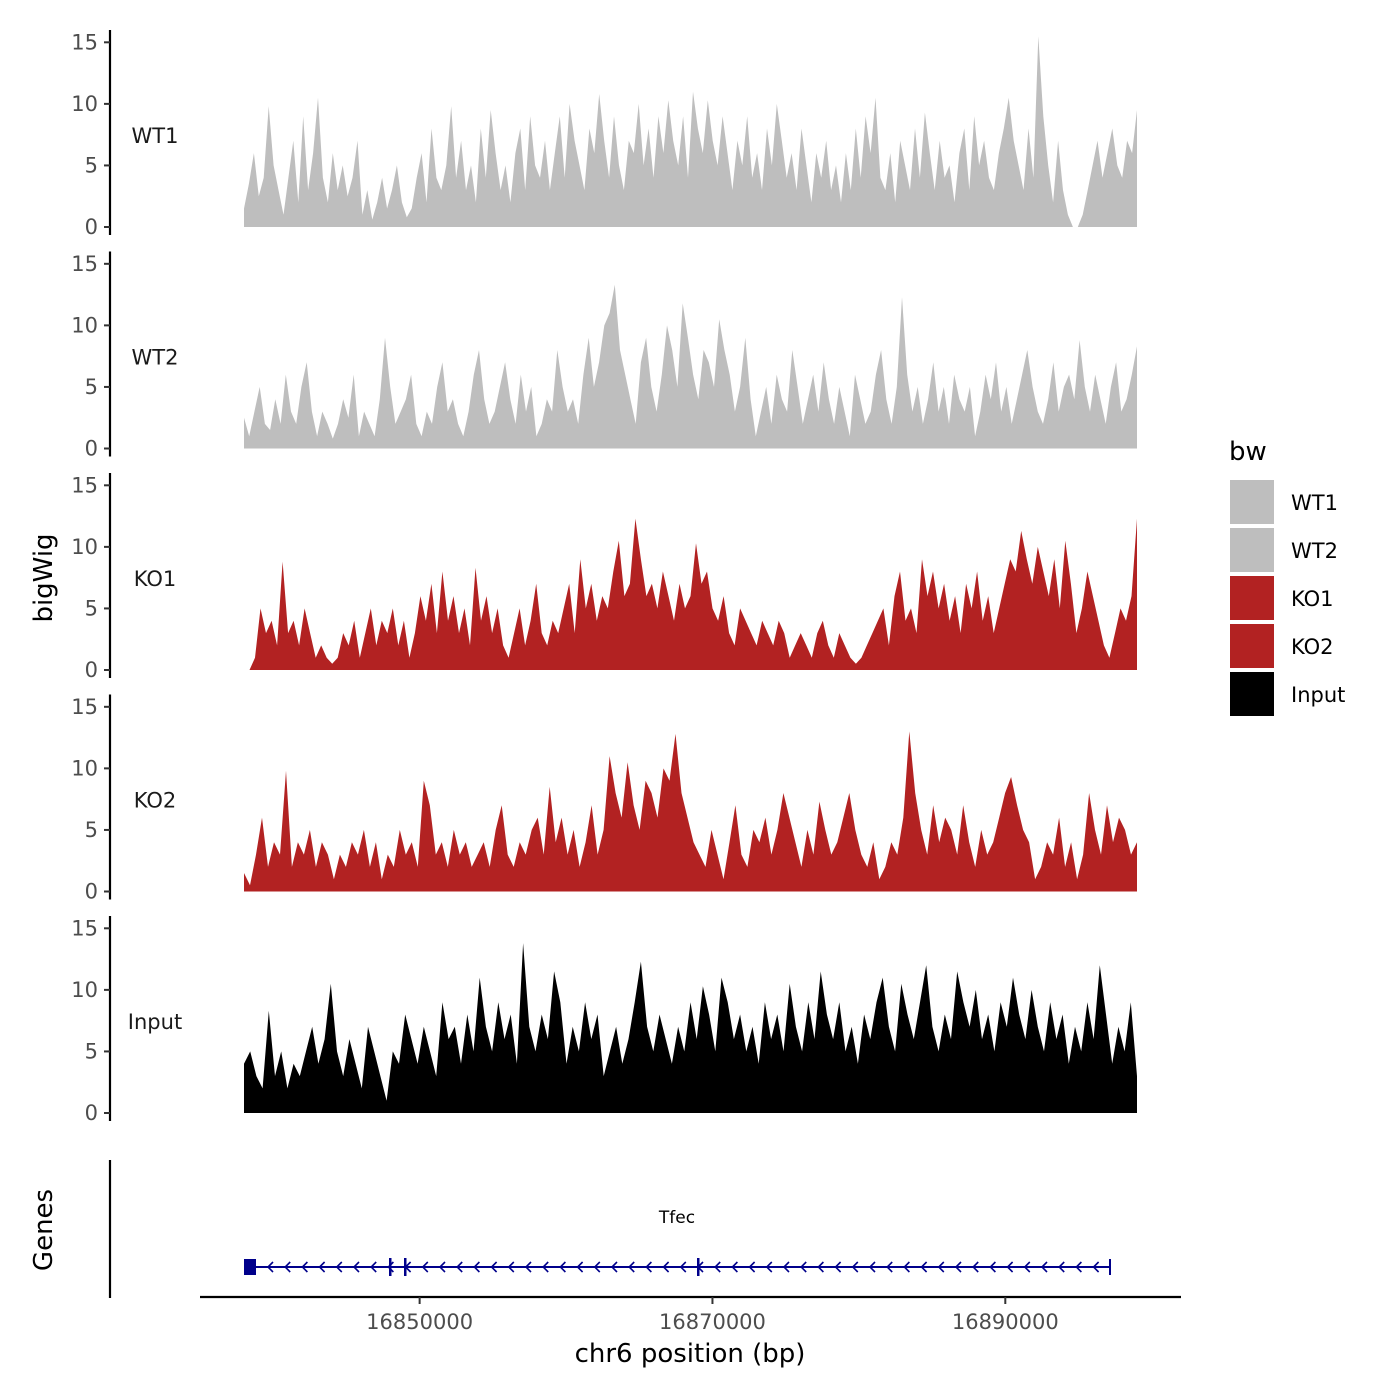  I want to click on track-wt1: 0 5 10 15 WT1, so click(604, 134).